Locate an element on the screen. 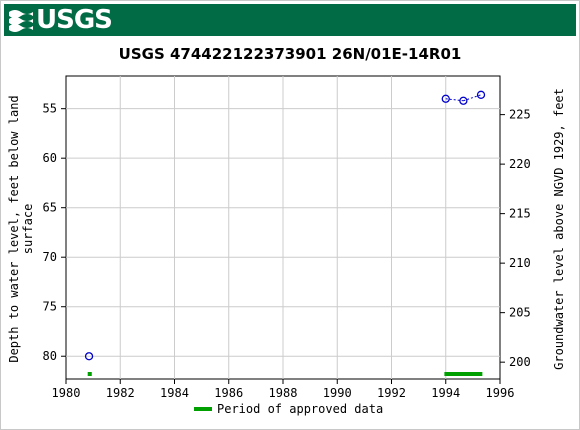 The height and width of the screenshot is (430, 580). x-tick-label: 1994 is located at coordinates (445, 393).